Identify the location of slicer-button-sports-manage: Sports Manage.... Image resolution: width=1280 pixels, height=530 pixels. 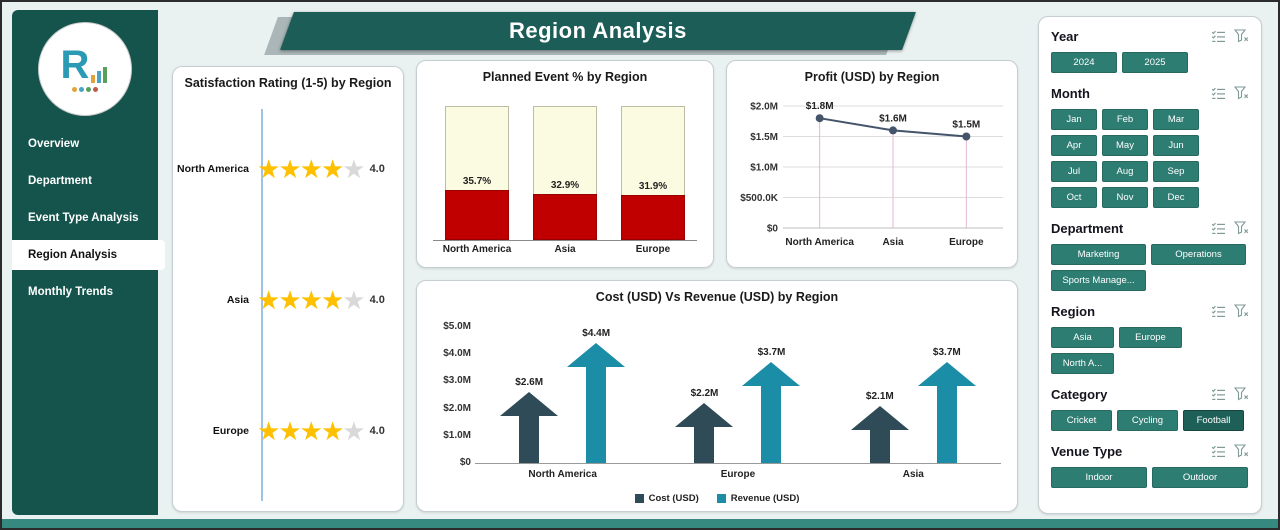
(1098, 280).